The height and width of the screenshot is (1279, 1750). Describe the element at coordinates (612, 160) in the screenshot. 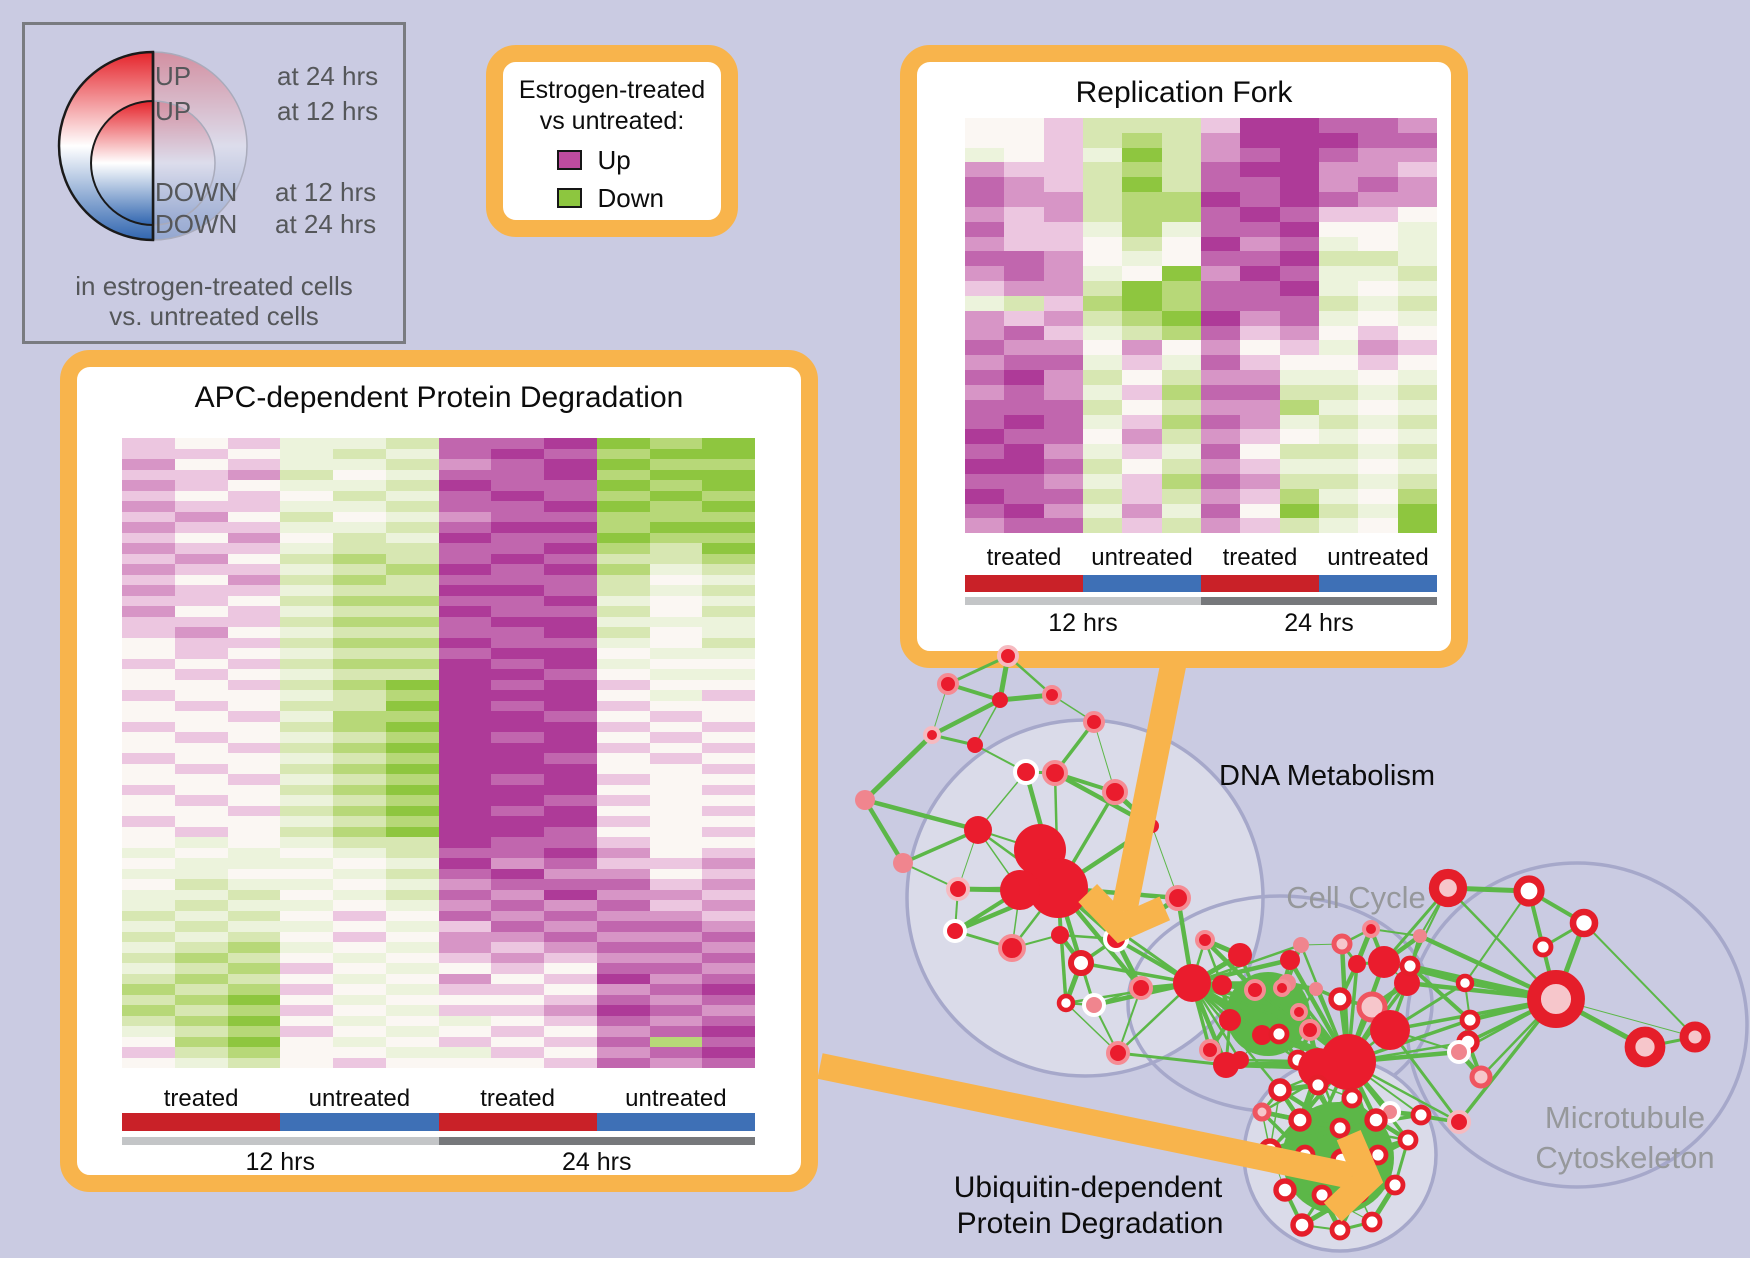

I see `legend-item-up: Up` at that location.